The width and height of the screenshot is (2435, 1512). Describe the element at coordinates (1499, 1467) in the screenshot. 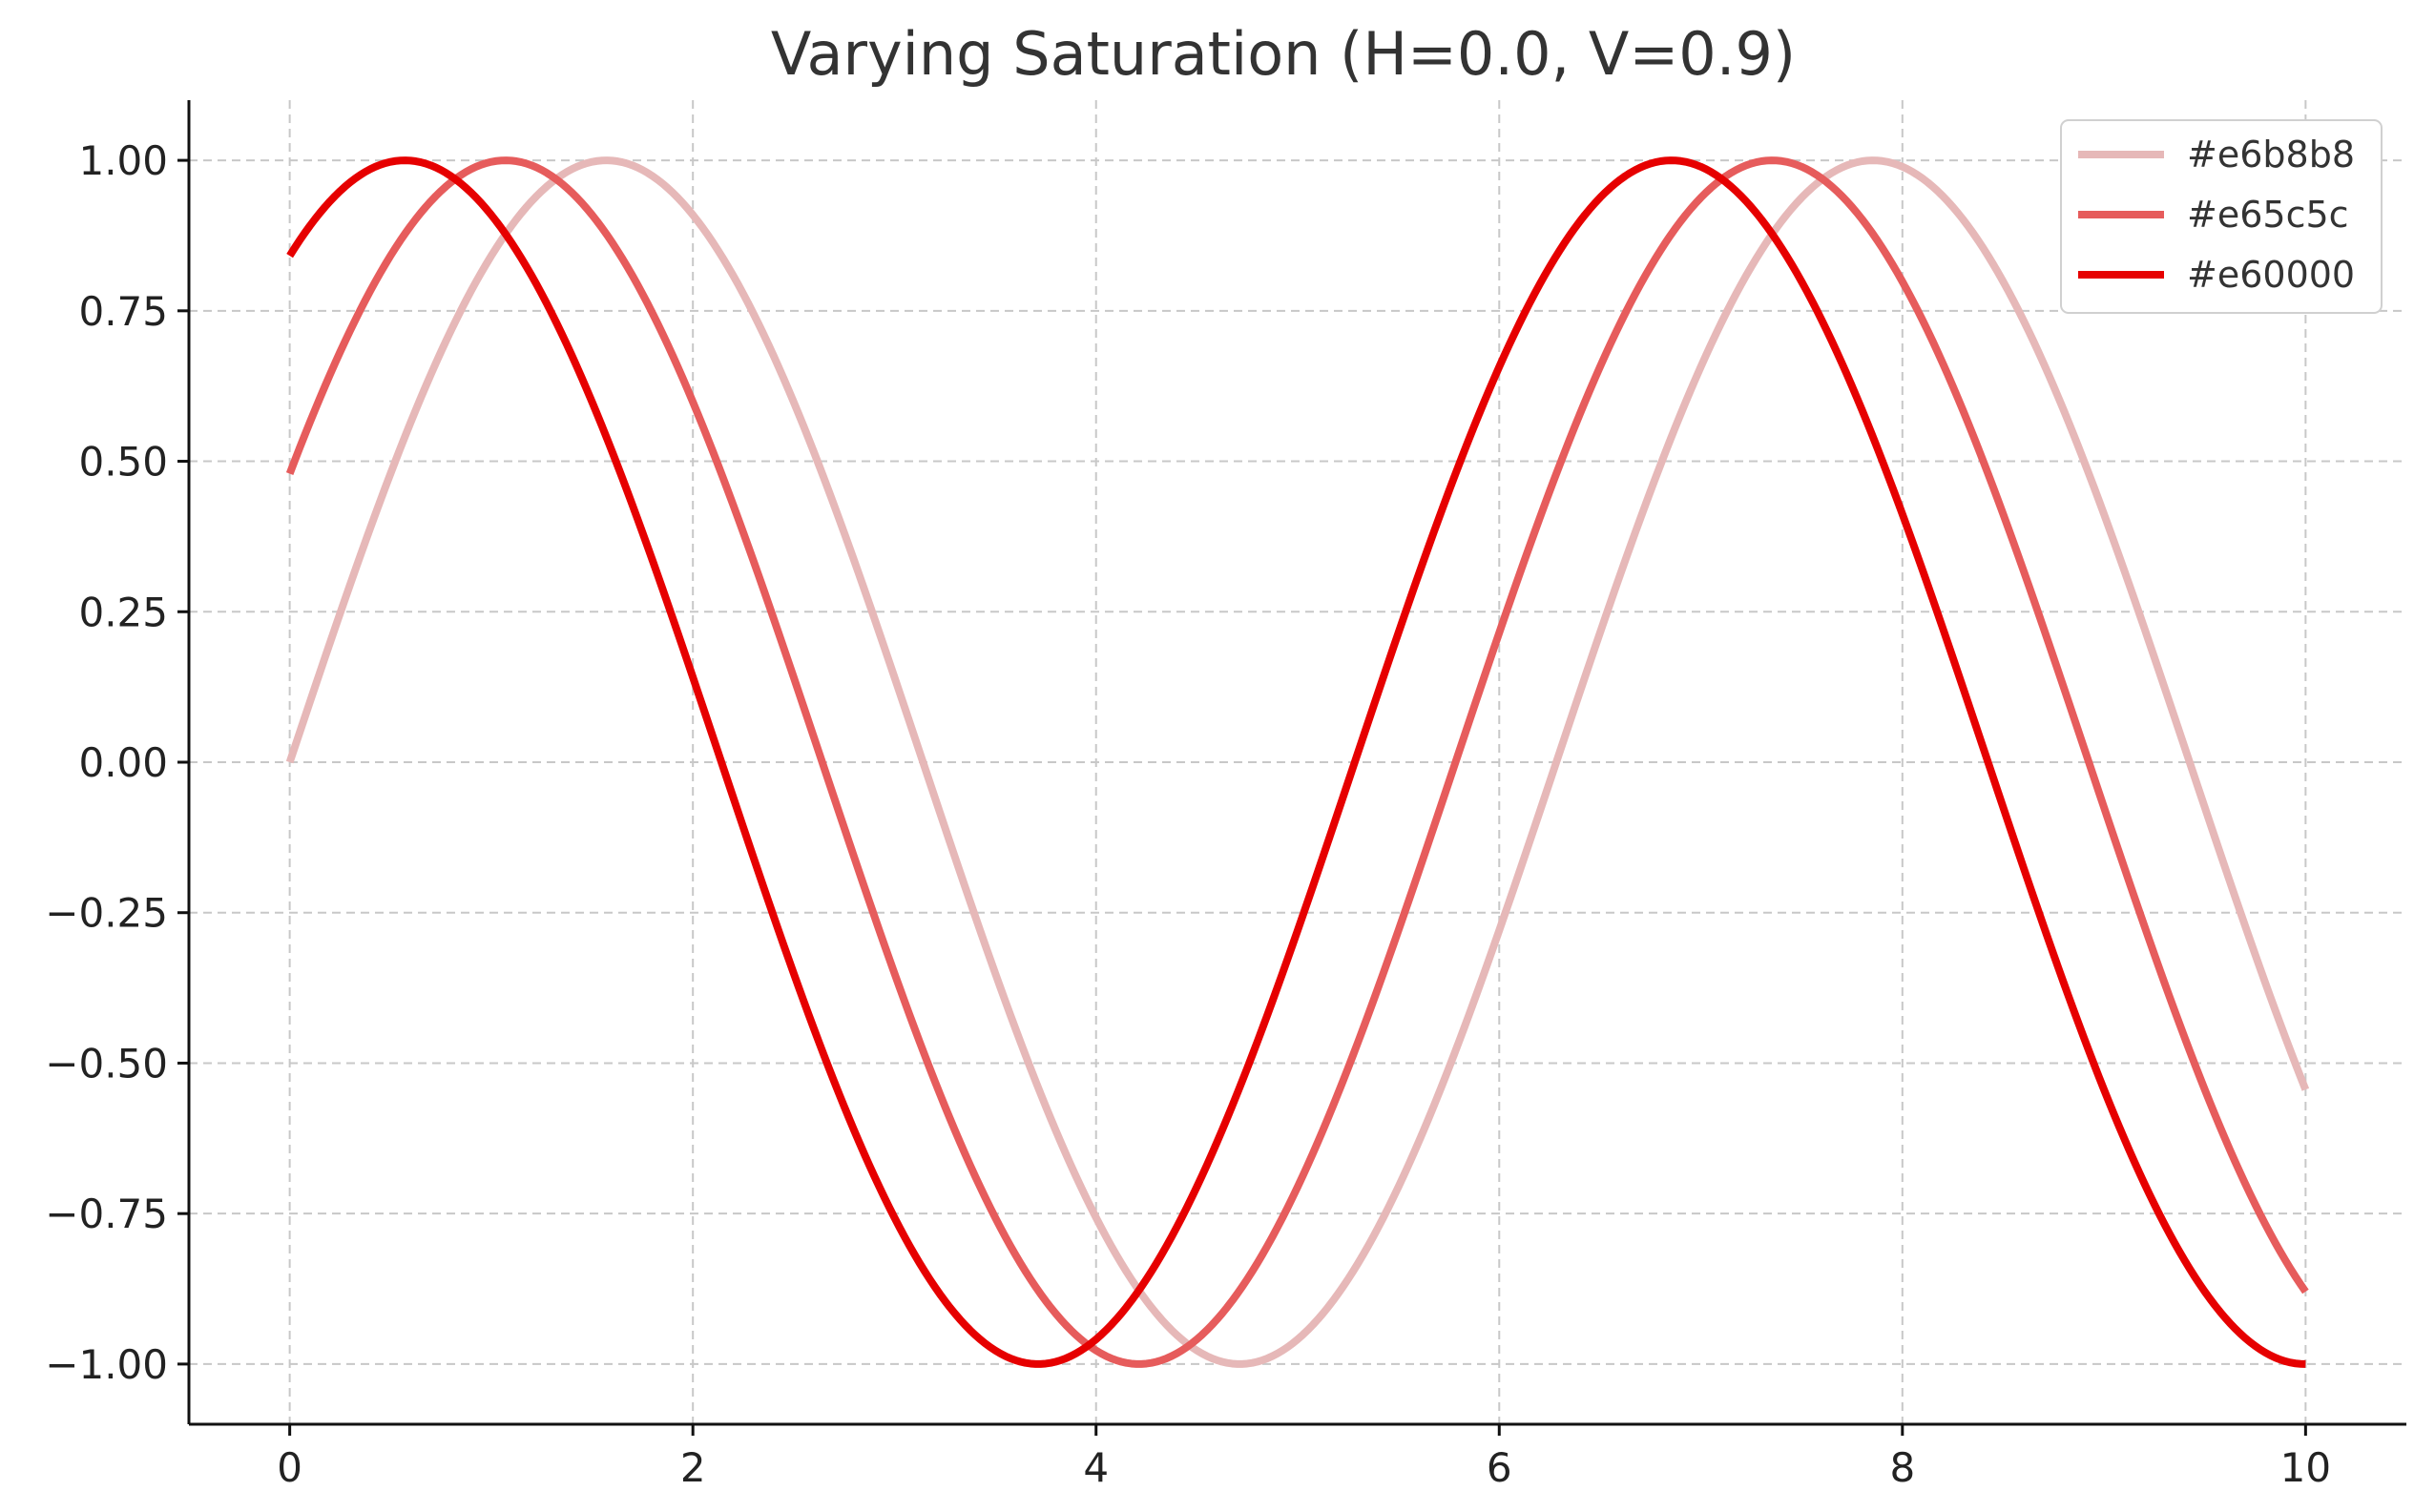

I see `x-tick-label: 6` at that location.